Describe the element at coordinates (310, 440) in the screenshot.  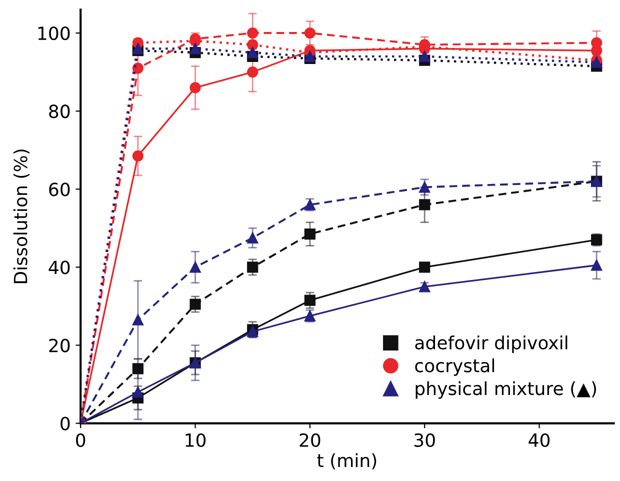
I see `x-tick-label: 20` at that location.